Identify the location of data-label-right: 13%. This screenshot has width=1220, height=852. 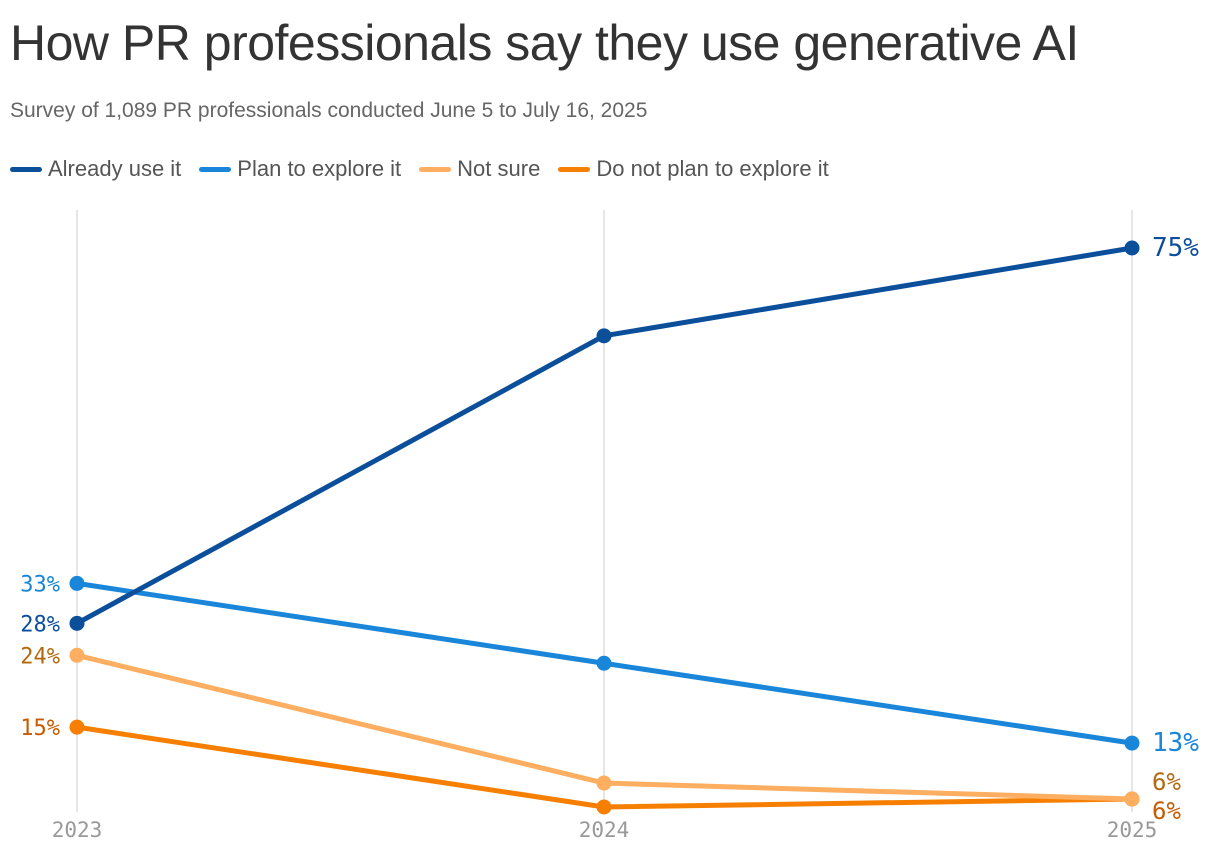
(1175, 743).